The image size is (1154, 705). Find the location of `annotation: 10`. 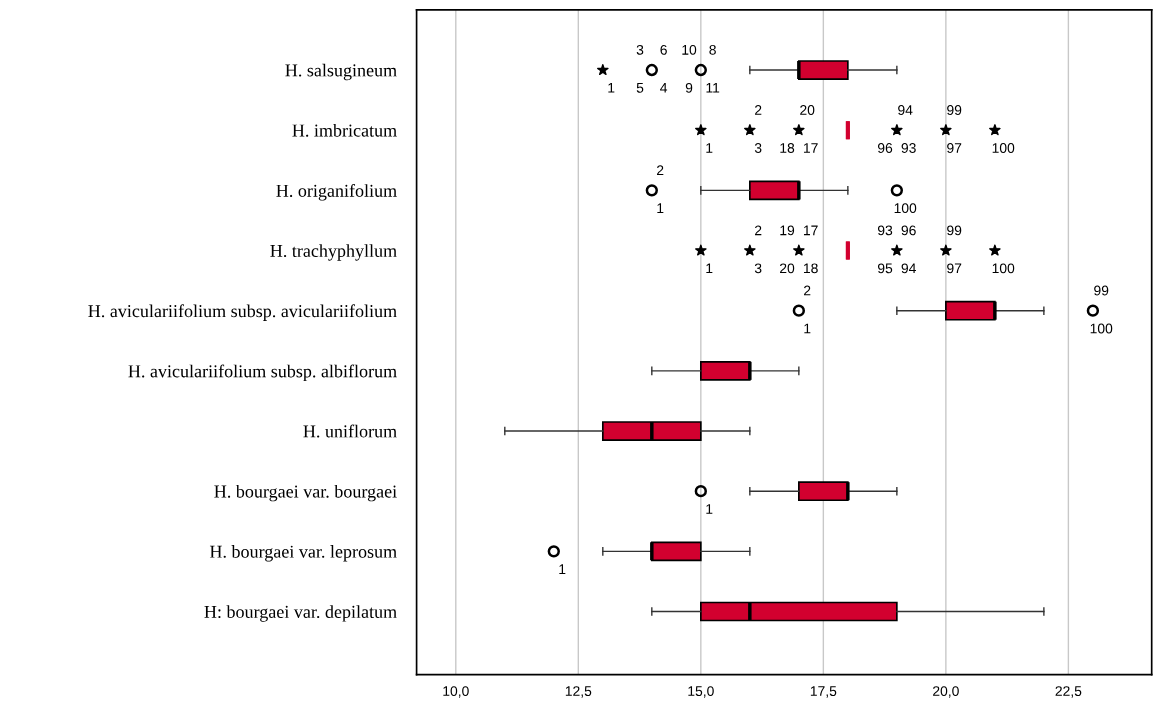

annotation: 10 is located at coordinates (689, 49).